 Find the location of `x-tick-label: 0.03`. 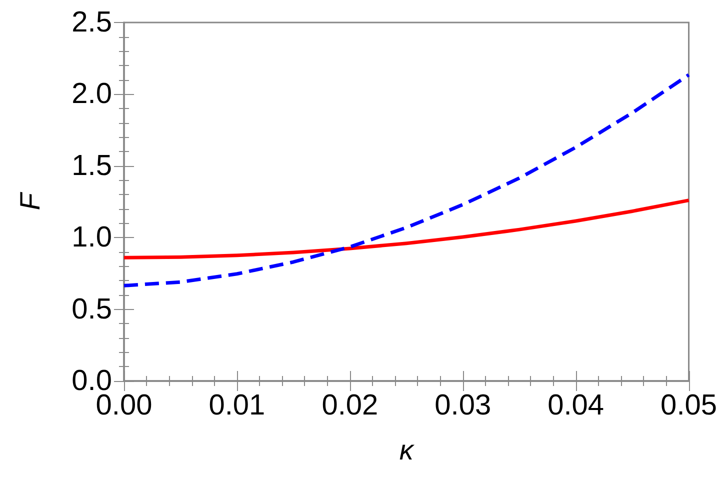

x-tick-label: 0.03 is located at coordinates (463, 406).